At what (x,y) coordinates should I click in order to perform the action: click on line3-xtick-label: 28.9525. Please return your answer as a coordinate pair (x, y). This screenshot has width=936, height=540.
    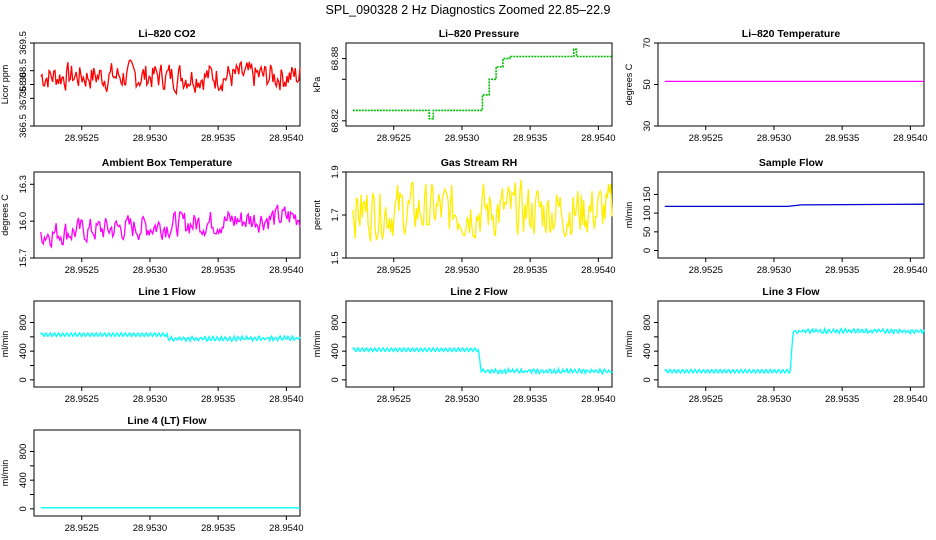
    Looking at the image, I should click on (706, 399).